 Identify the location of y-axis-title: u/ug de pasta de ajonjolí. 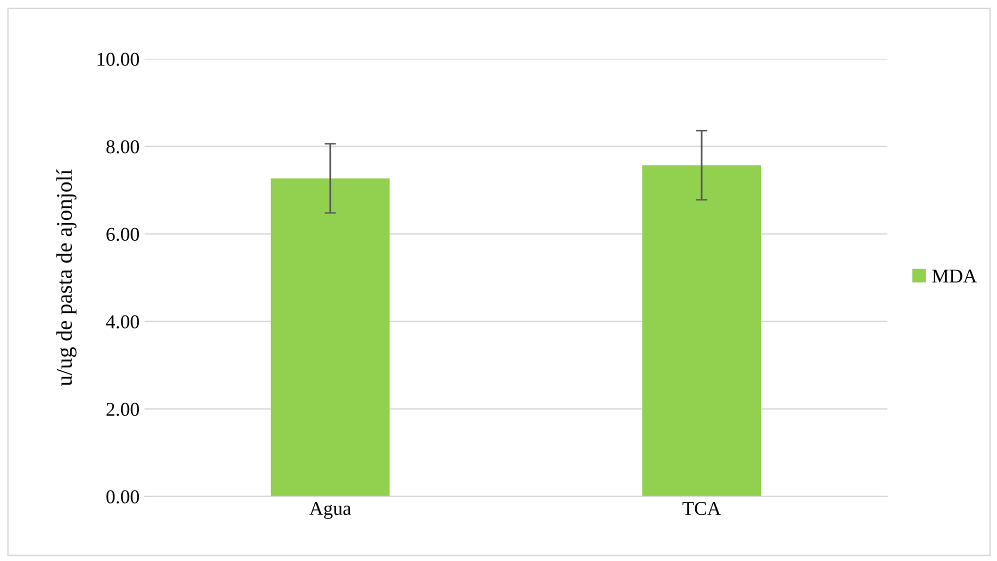
(66, 277).